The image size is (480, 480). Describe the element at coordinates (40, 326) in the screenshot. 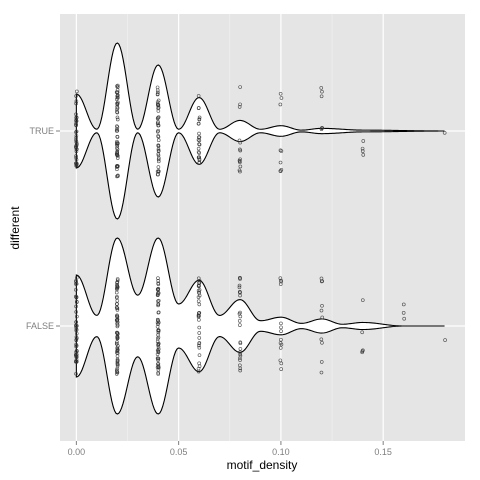

I see `y-tick-label: FALSE` at that location.